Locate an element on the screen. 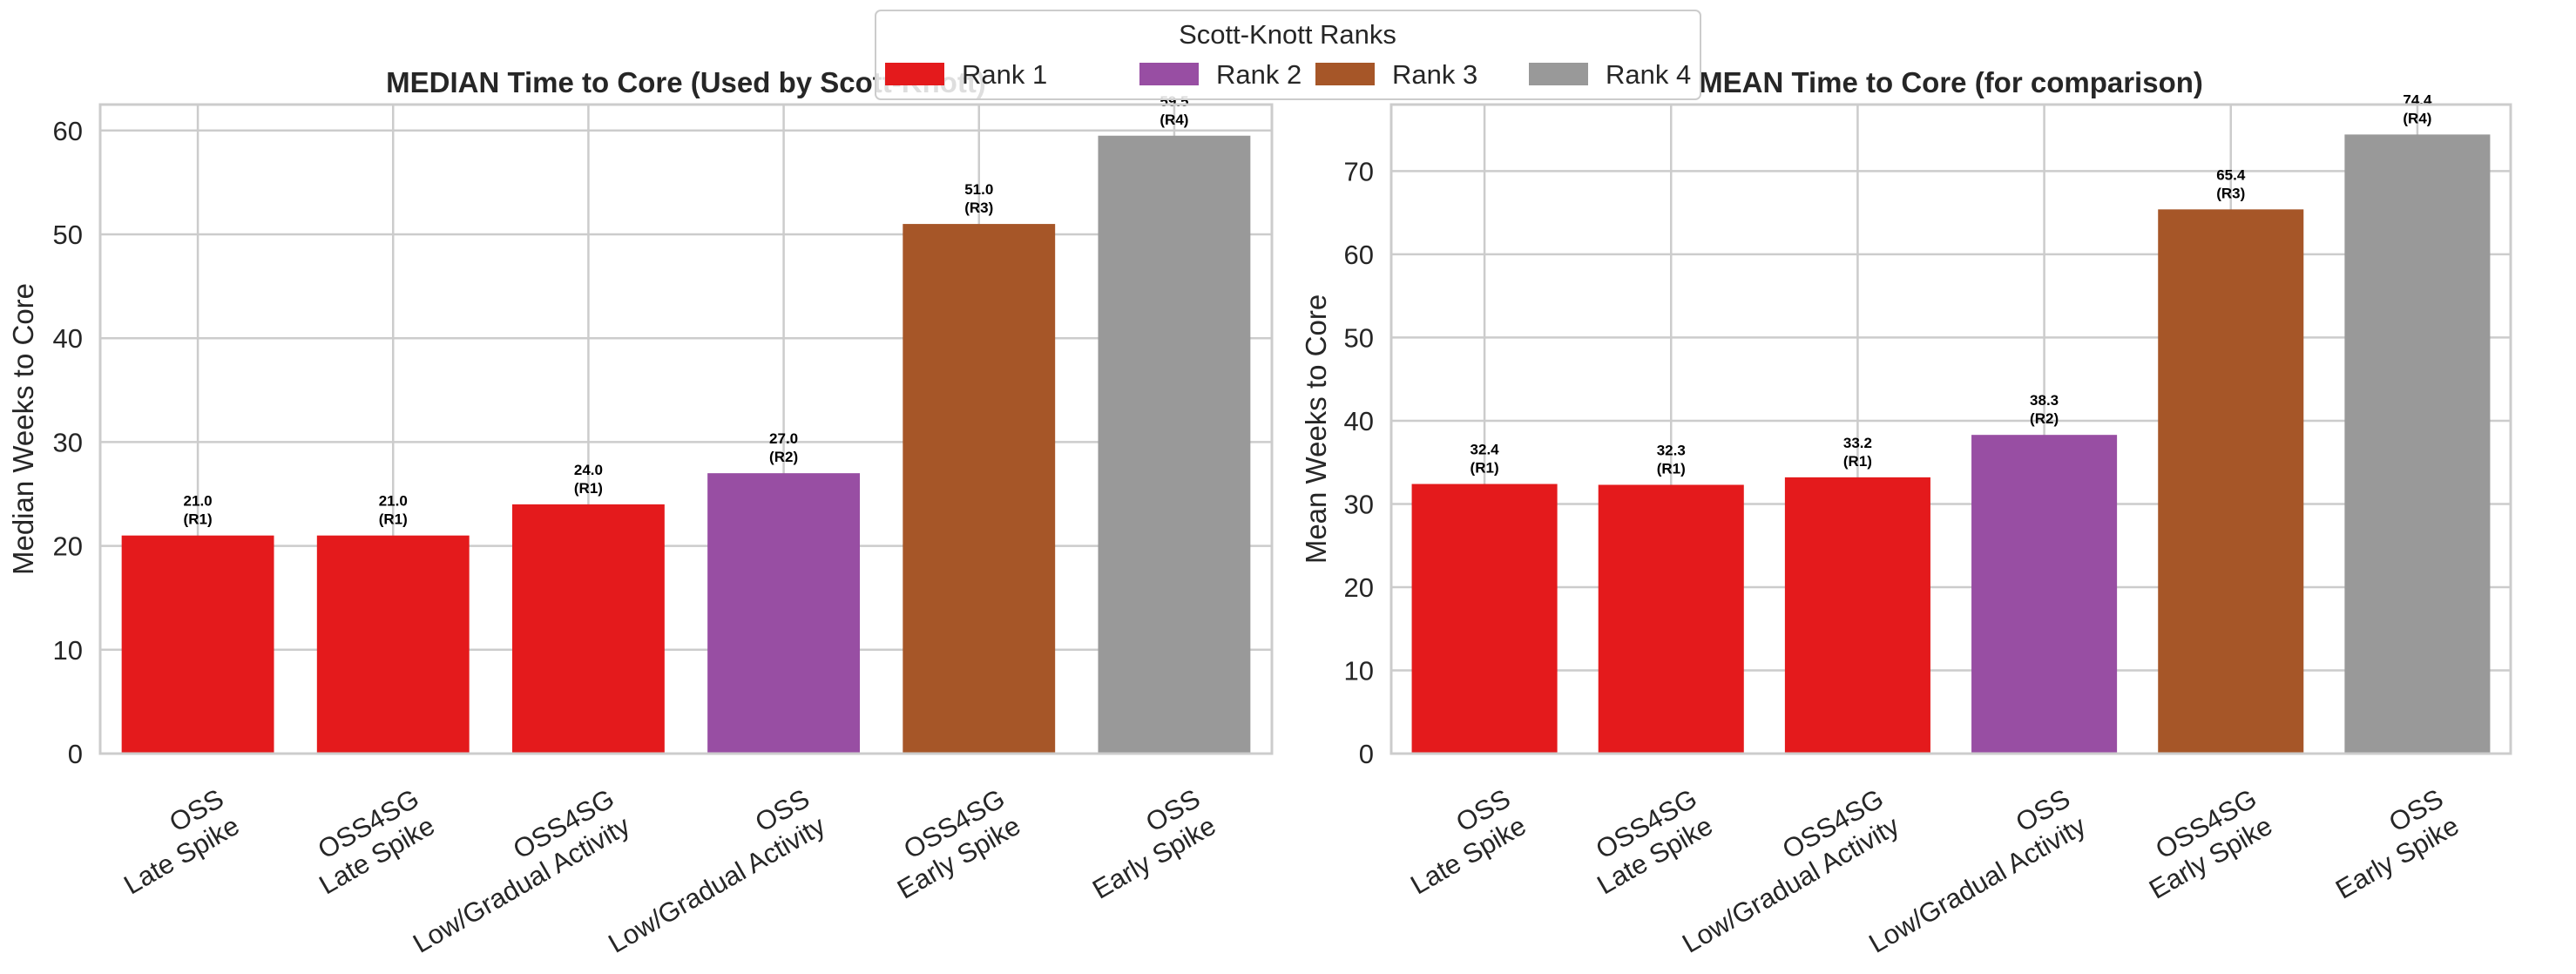 The width and height of the screenshot is (2576, 974). y-tick-label: 70 is located at coordinates (1359, 171).